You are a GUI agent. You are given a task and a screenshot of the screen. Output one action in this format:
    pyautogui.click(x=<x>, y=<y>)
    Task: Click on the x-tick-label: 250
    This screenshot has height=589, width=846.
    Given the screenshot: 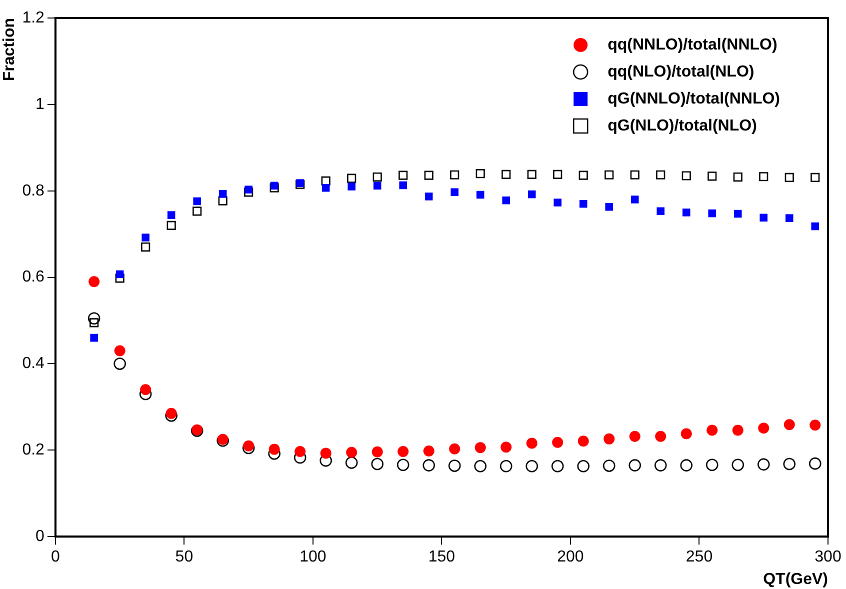 What is the action you would take?
    pyautogui.click(x=699, y=557)
    